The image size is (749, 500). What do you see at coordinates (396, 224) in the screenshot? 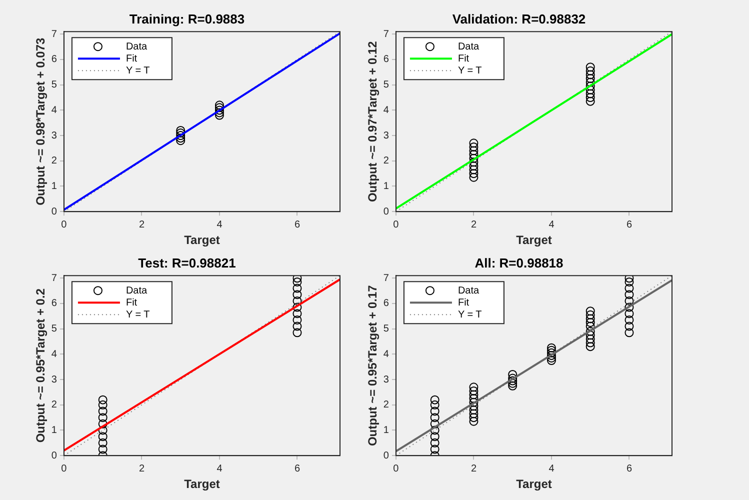
I see `x-tick-label: 0` at bounding box center [396, 224].